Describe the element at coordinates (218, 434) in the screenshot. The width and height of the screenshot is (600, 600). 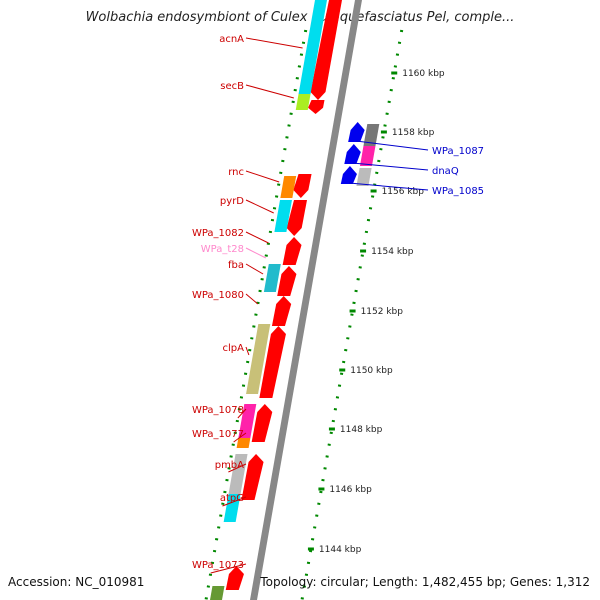
I see `gene-label-wpa-1077: WPa_1077` at that location.